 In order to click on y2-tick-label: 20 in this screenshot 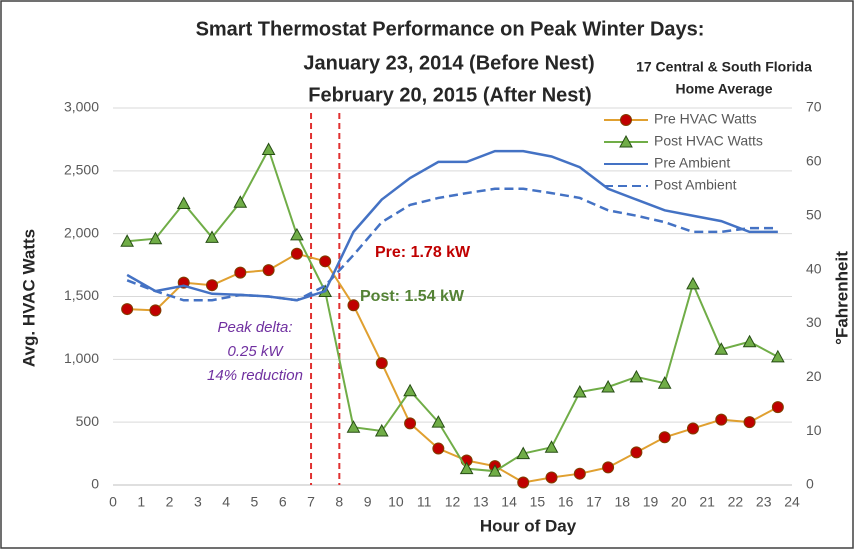, I will do `click(814, 376)`.